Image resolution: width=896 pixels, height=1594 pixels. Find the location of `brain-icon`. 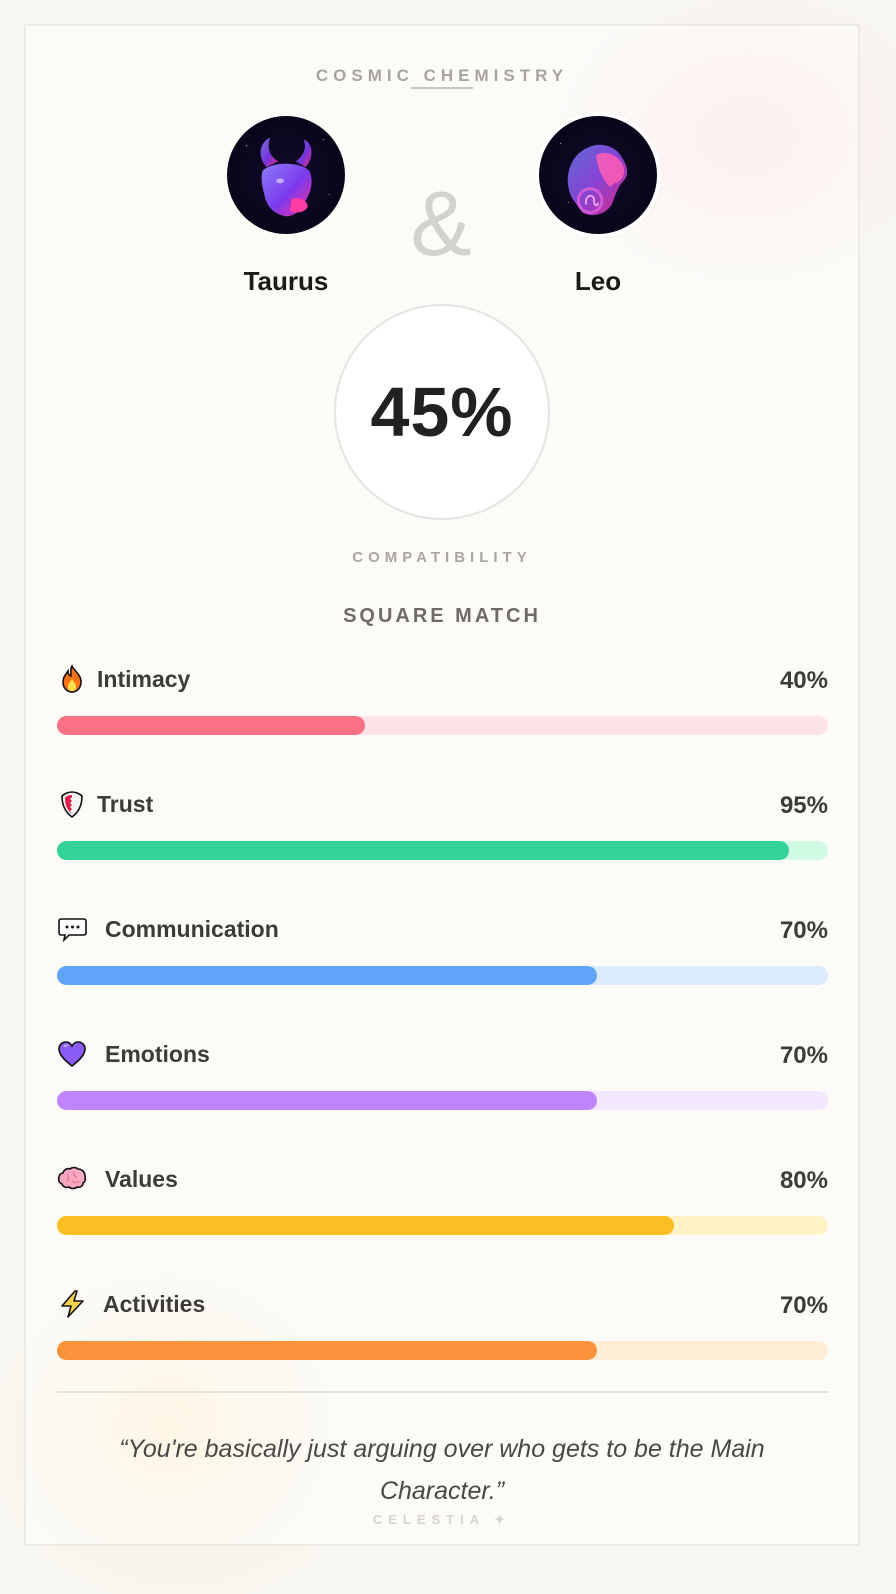

brain-icon is located at coordinates (72, 1179).